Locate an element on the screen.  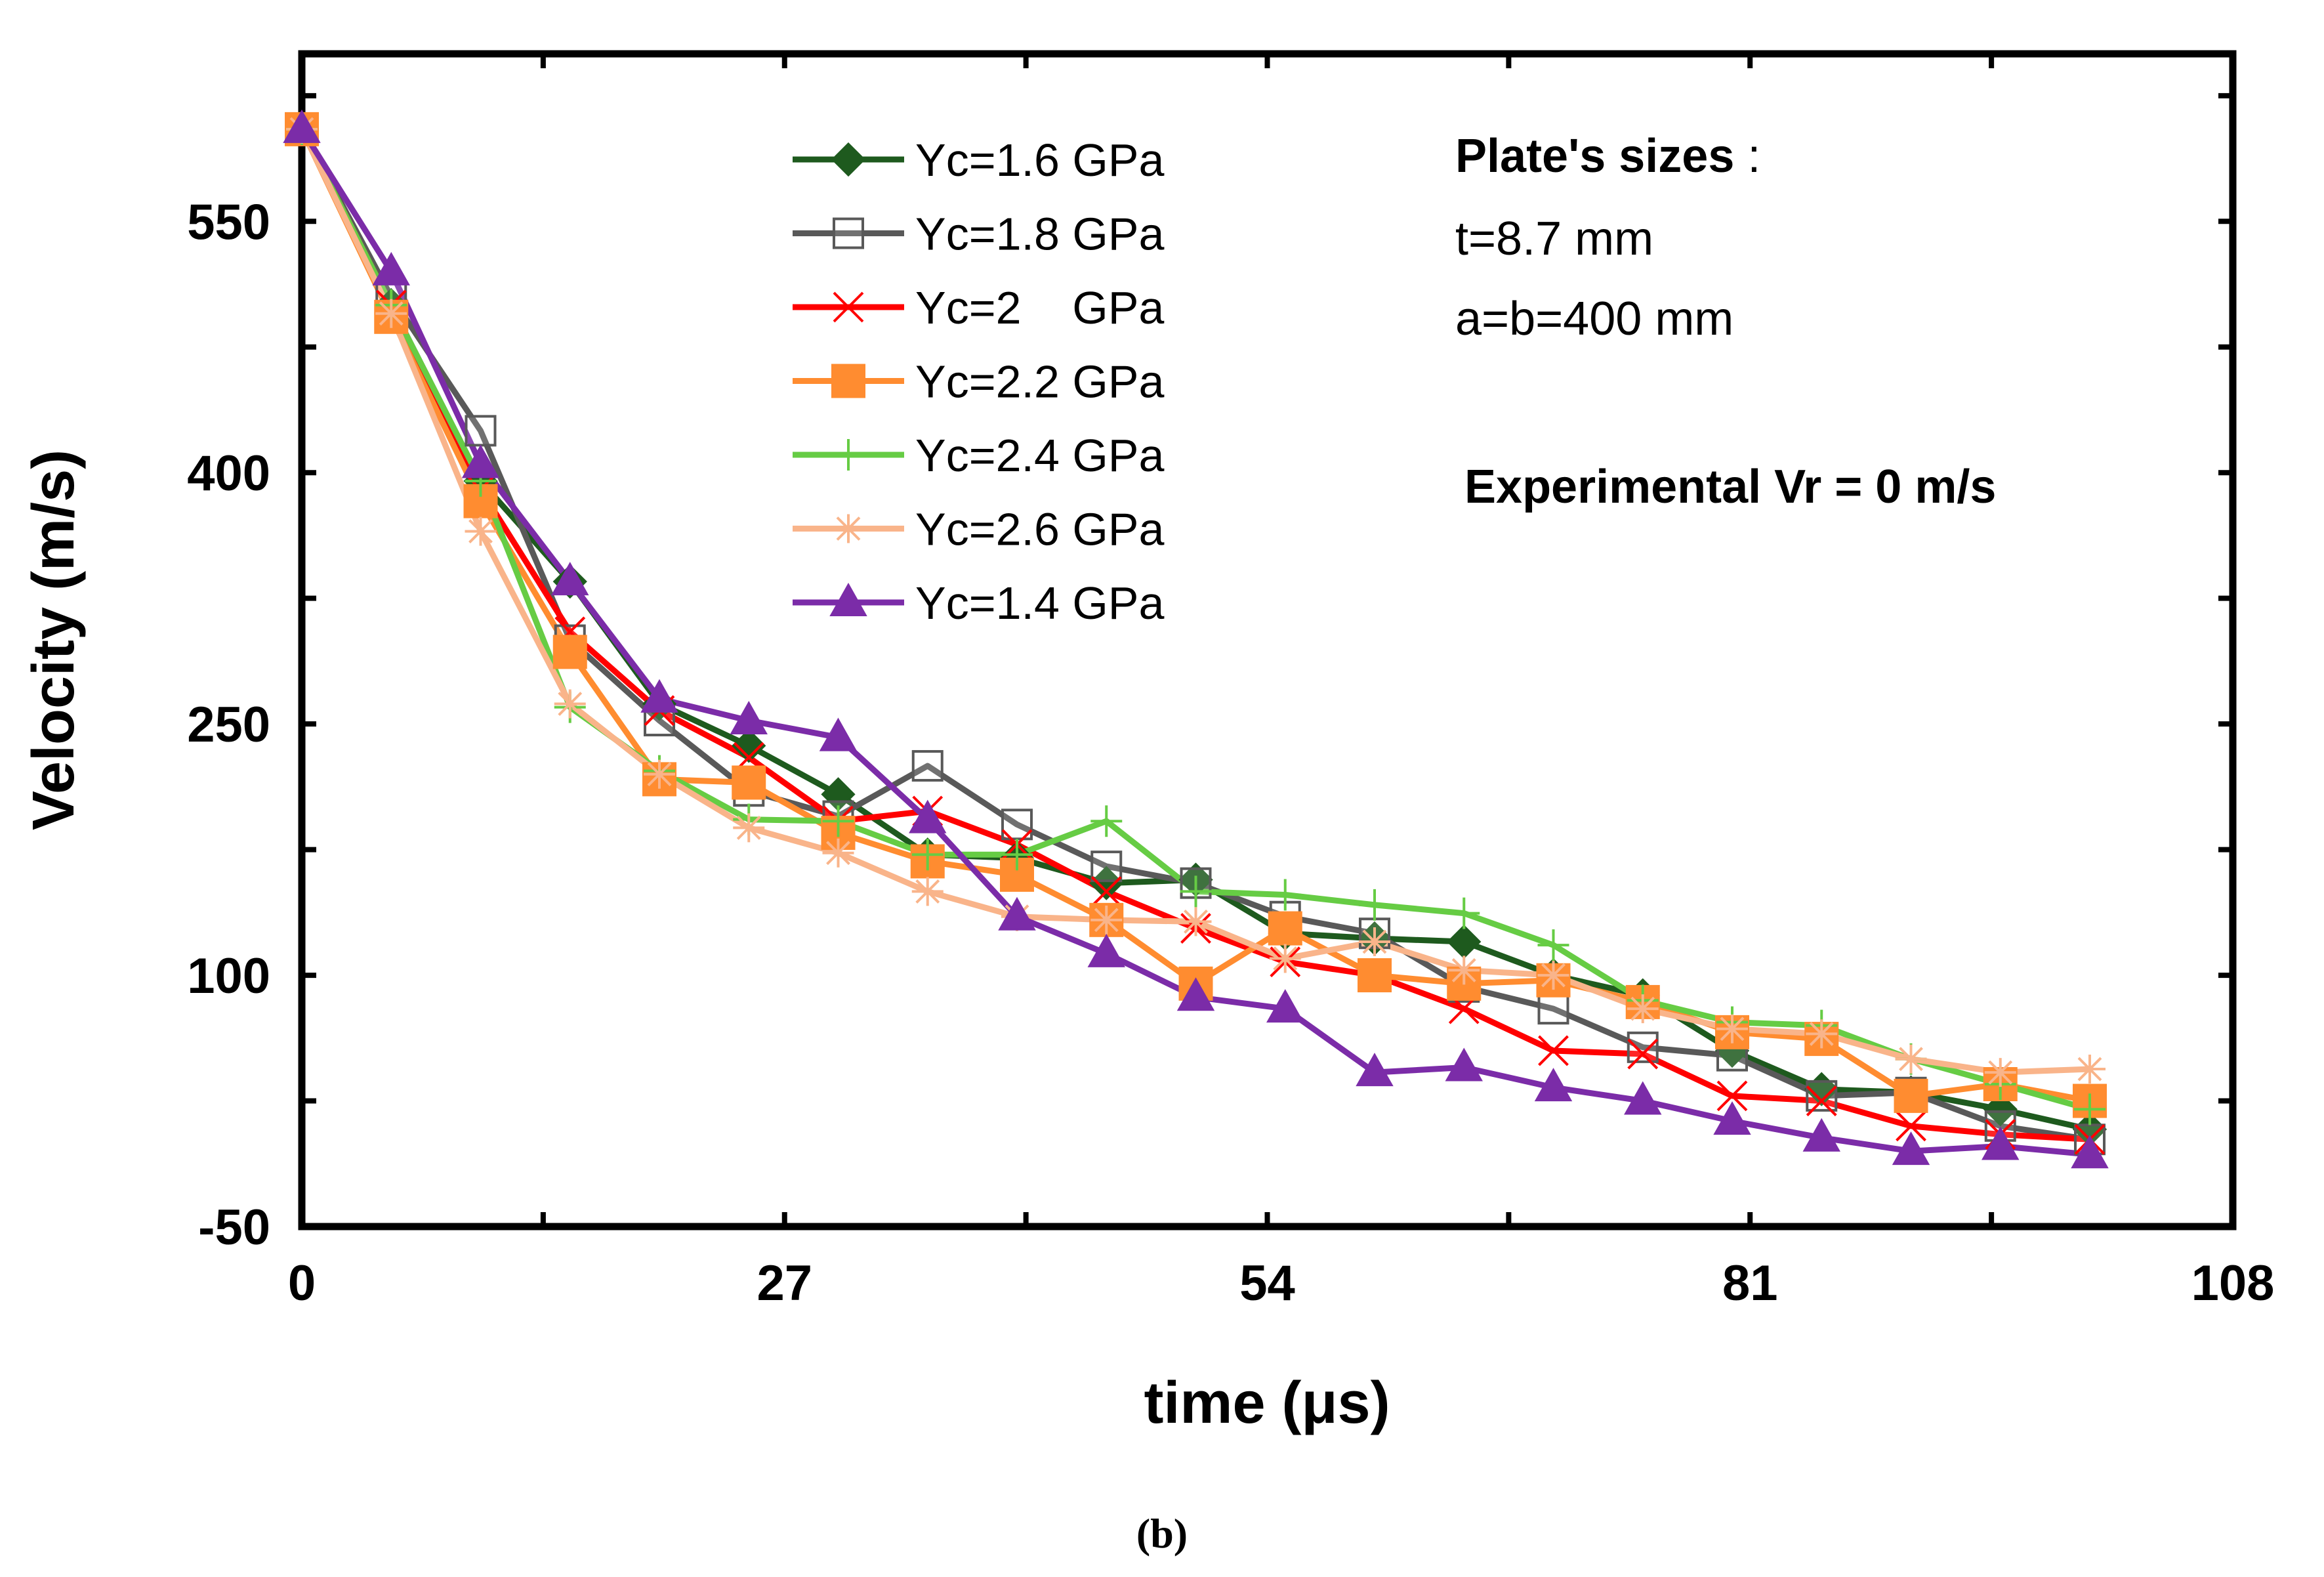
plate-sizes-heading: Plate's sizes is located at coordinates (1594, 156).